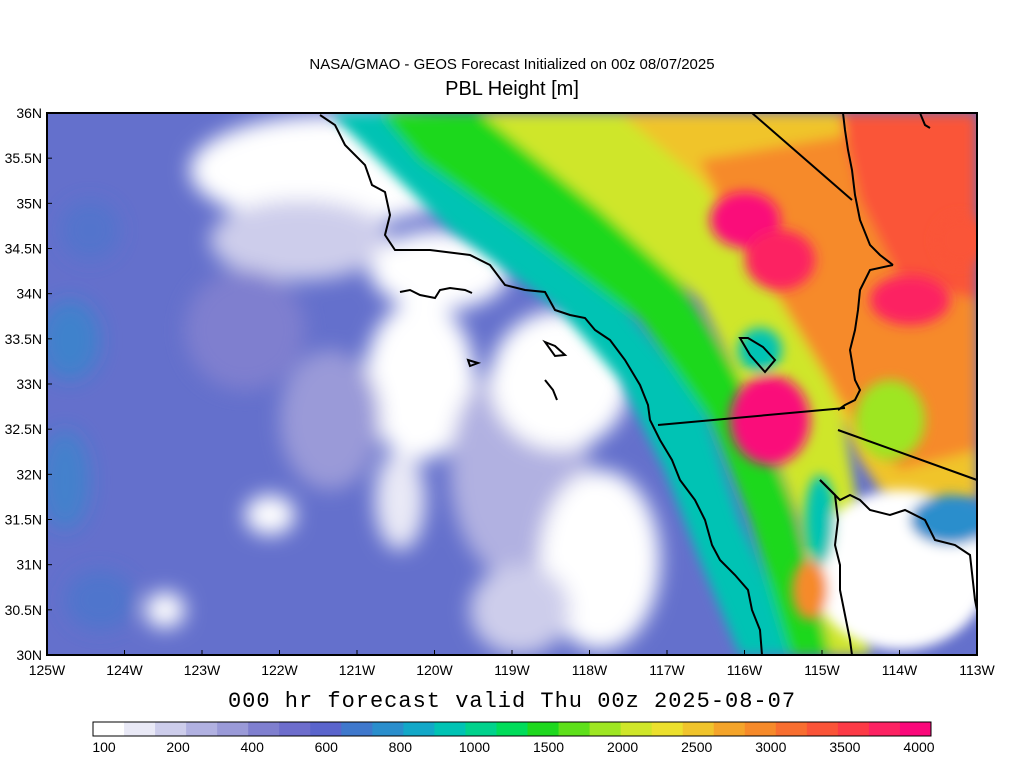 The image size is (1024, 768). What do you see at coordinates (29, 384) in the screenshot?
I see `lat-tick-label: 33N` at bounding box center [29, 384].